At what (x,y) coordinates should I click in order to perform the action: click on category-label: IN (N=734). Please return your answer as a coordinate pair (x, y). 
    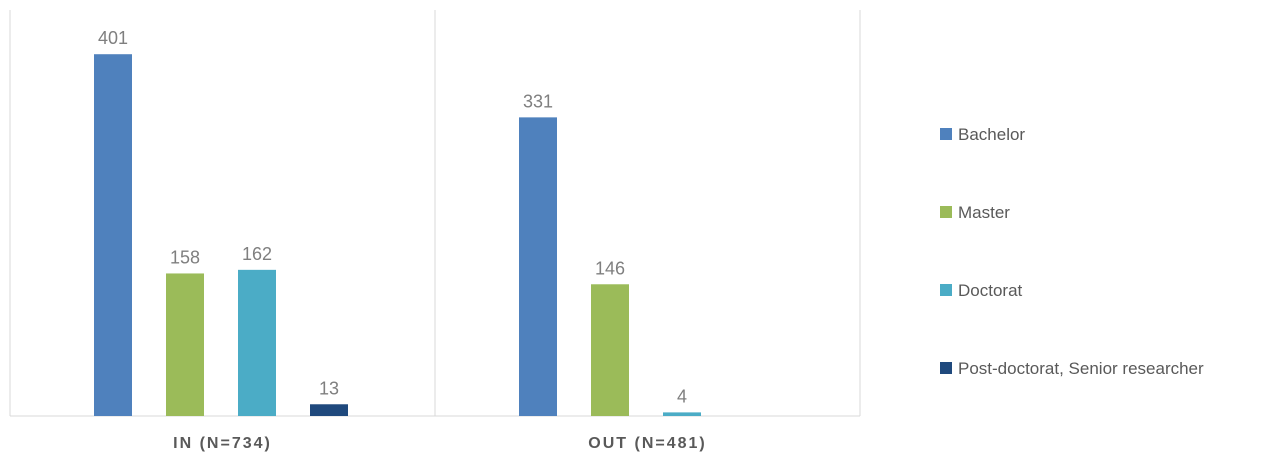
    Looking at the image, I should click on (222, 443).